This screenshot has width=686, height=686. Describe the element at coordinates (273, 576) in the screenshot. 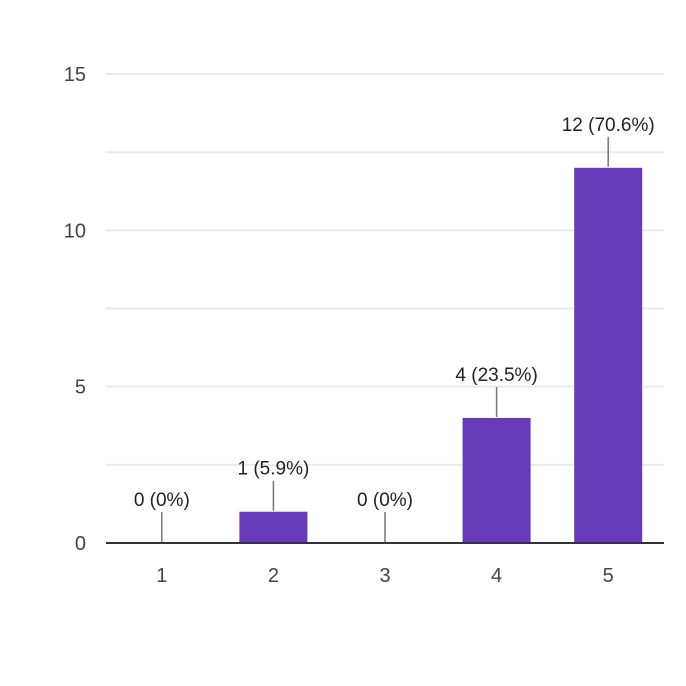

I see `x-tick-label: 2` at that location.